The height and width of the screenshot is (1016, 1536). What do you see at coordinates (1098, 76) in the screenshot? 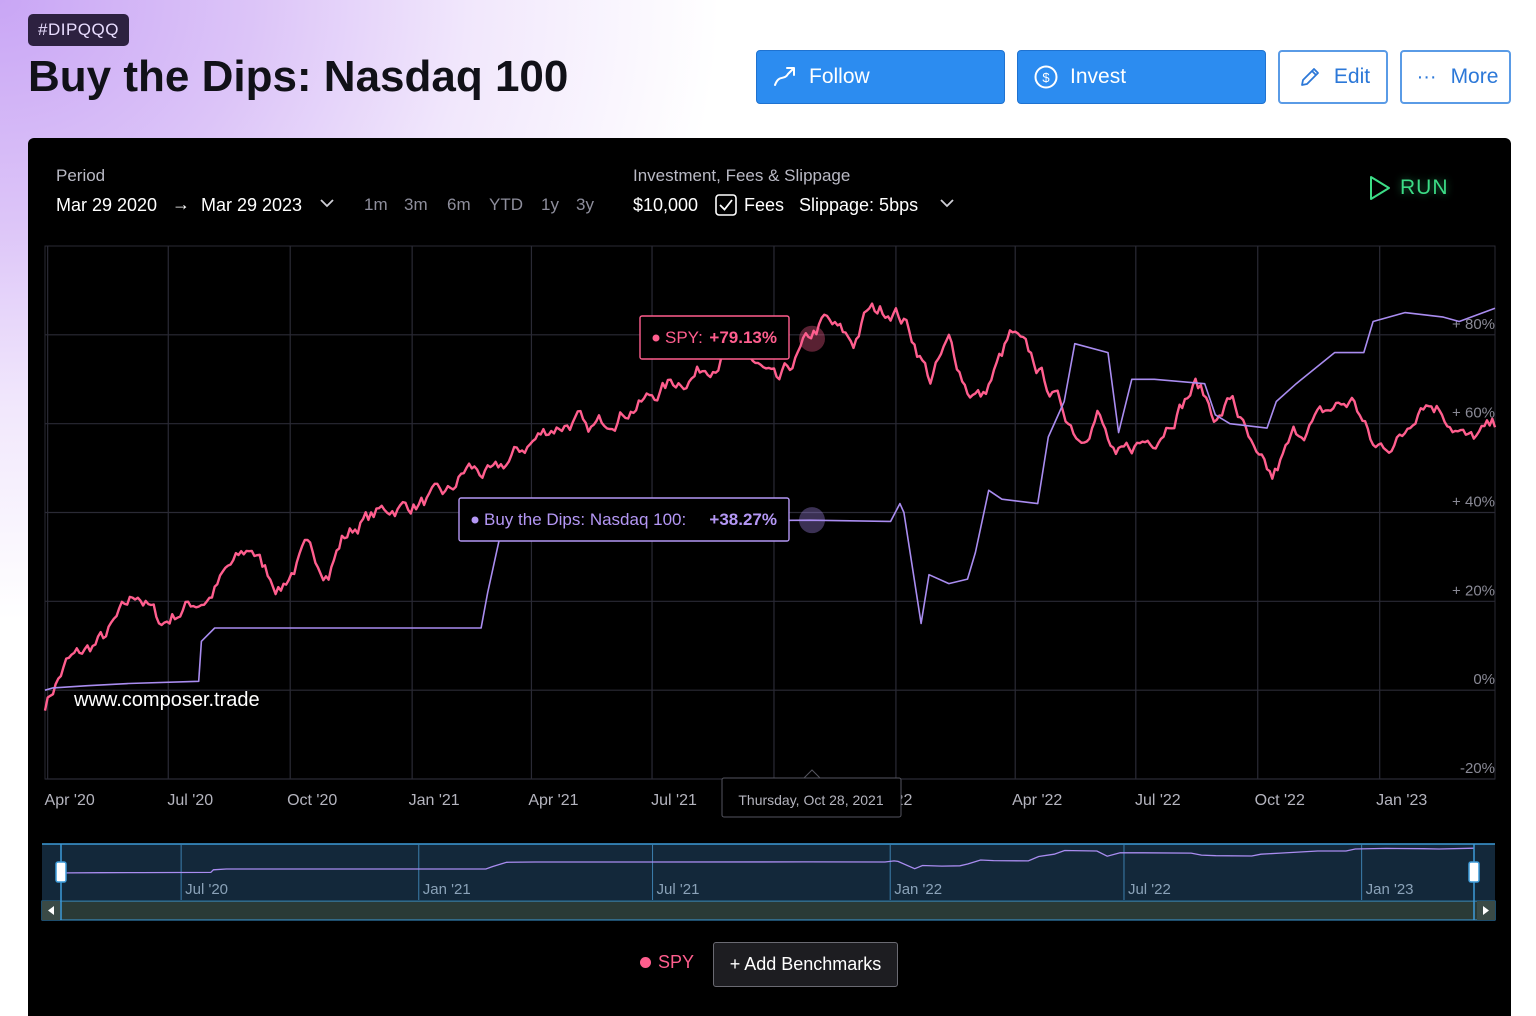
I see `invest-label: Invest` at bounding box center [1098, 76].